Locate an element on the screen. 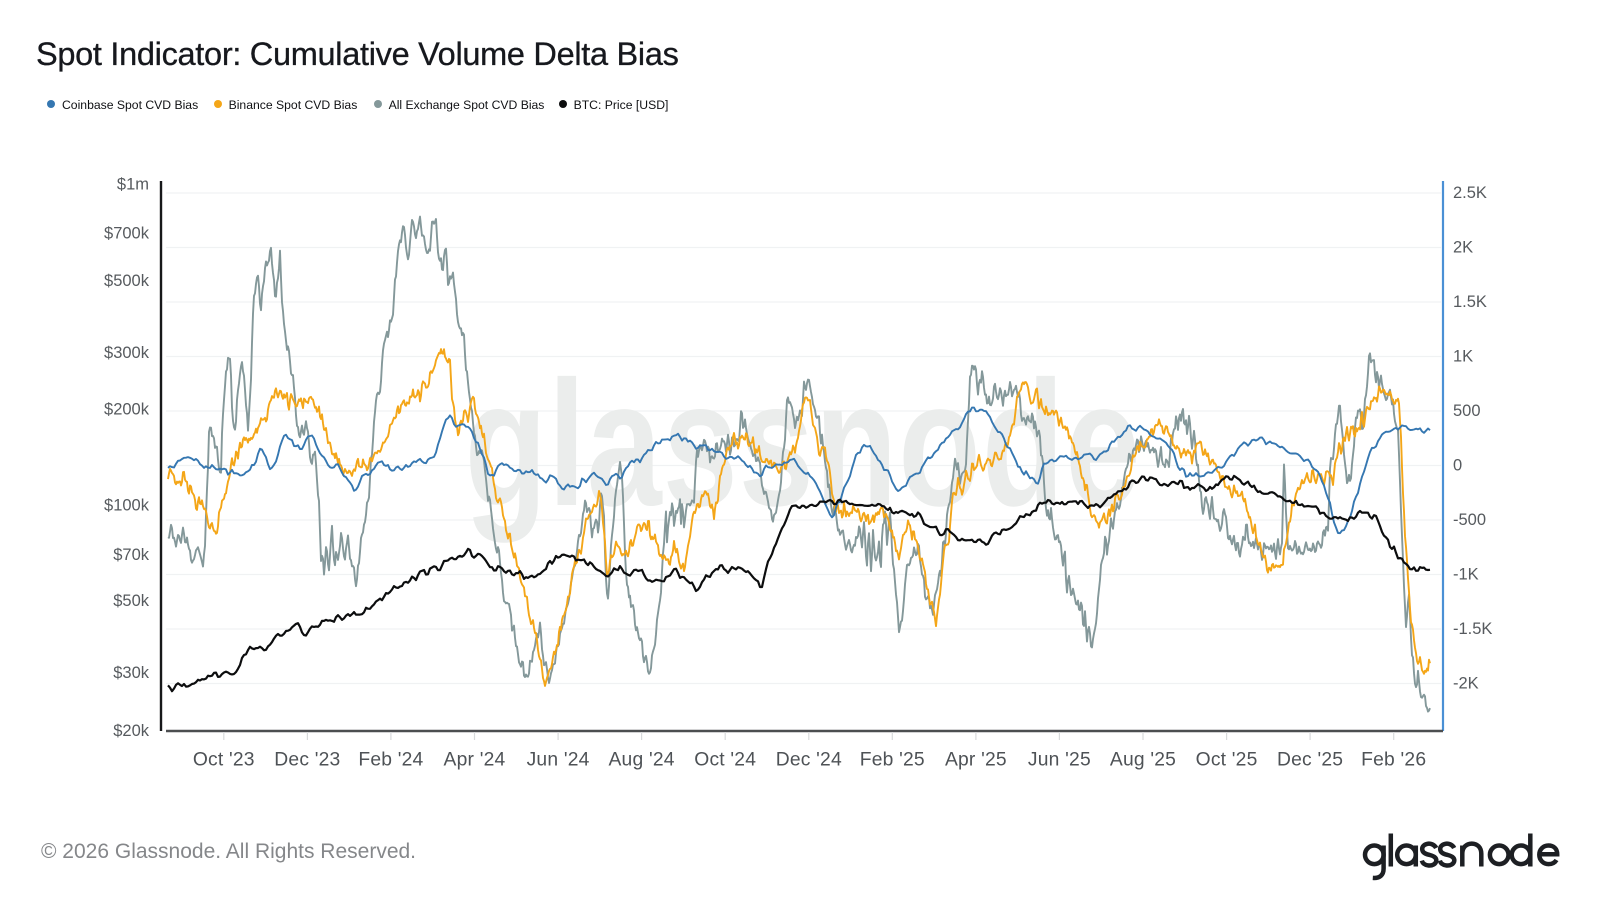 This screenshot has width=1600, height=900. svg-text: 2K is located at coordinates (1463, 248).